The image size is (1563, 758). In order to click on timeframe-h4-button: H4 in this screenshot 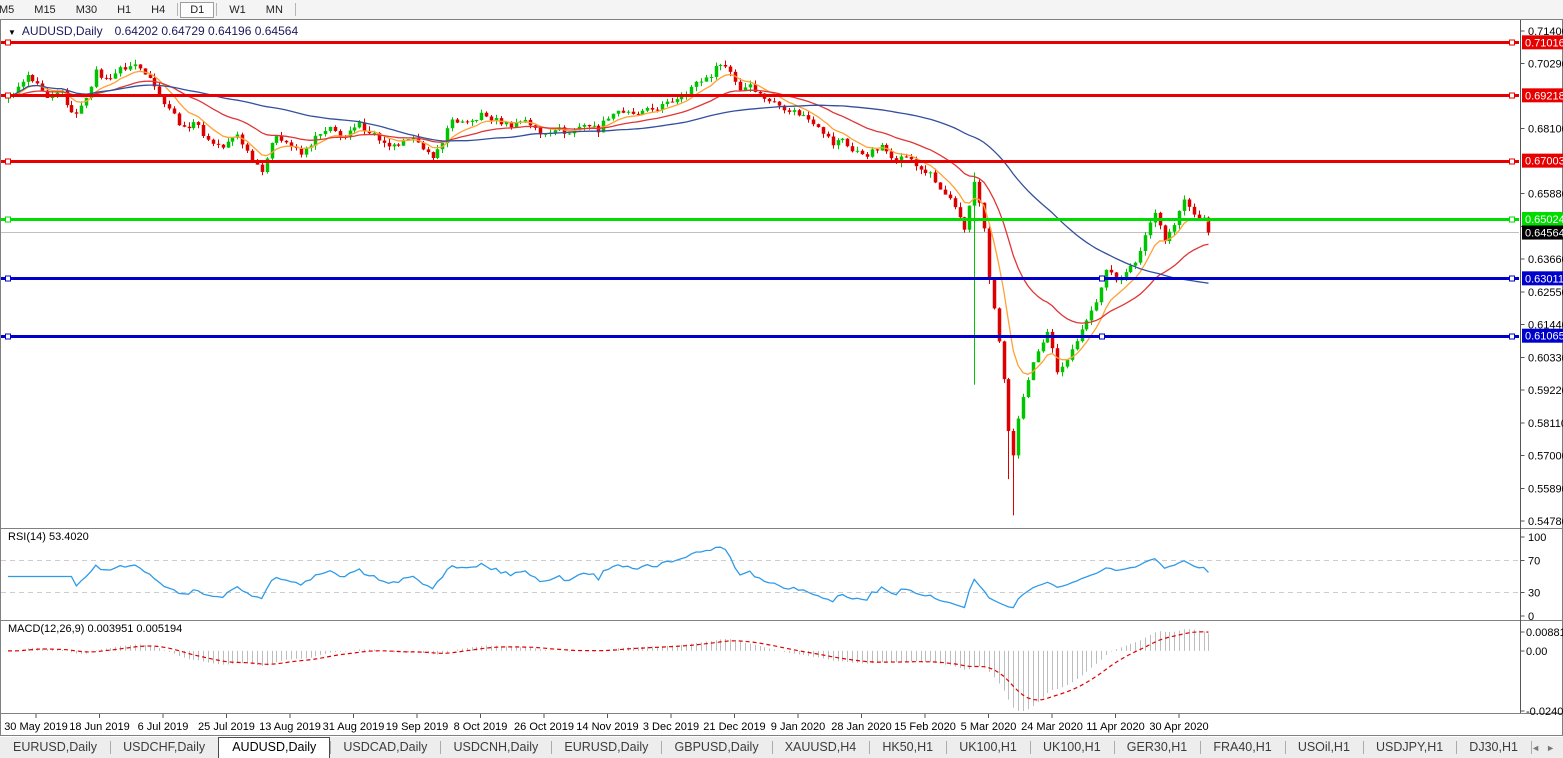, I will do `click(158, 9)`.